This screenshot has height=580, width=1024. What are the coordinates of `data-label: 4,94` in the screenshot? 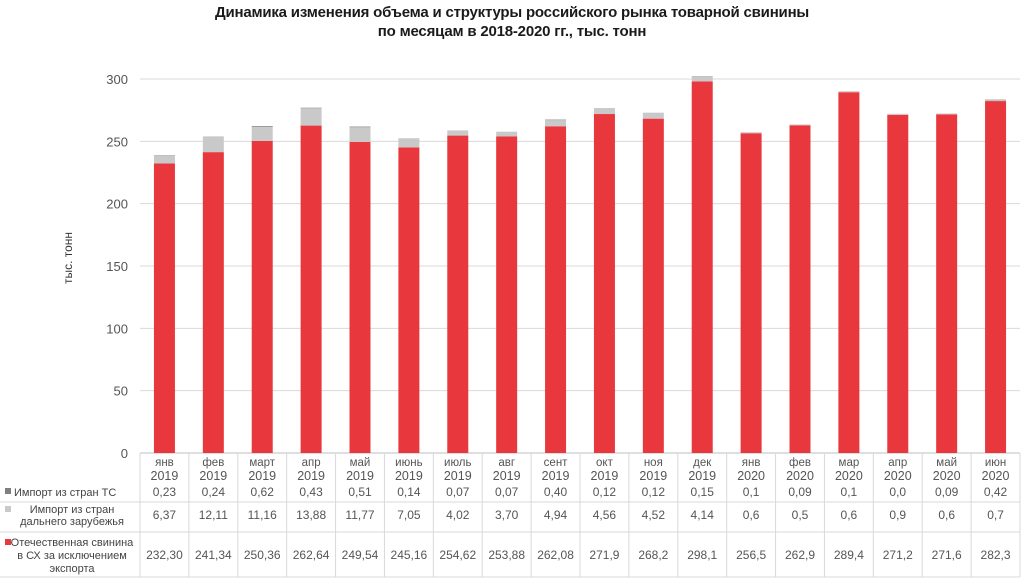 It's located at (556, 515).